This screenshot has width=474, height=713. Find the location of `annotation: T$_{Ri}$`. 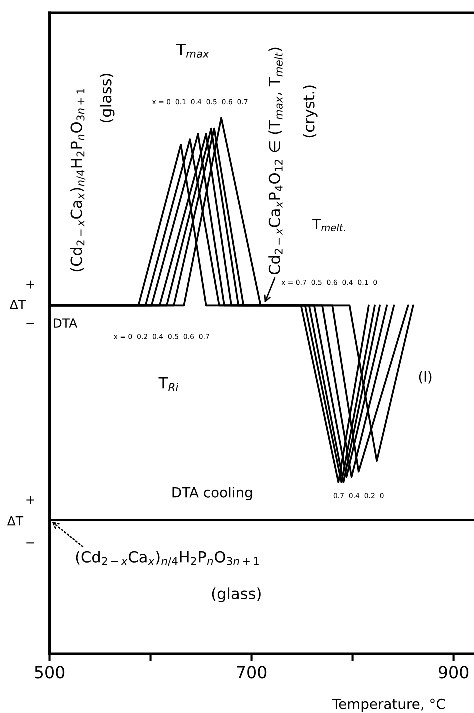

annotation: T$_{Ri}$ is located at coordinates (168, 385).